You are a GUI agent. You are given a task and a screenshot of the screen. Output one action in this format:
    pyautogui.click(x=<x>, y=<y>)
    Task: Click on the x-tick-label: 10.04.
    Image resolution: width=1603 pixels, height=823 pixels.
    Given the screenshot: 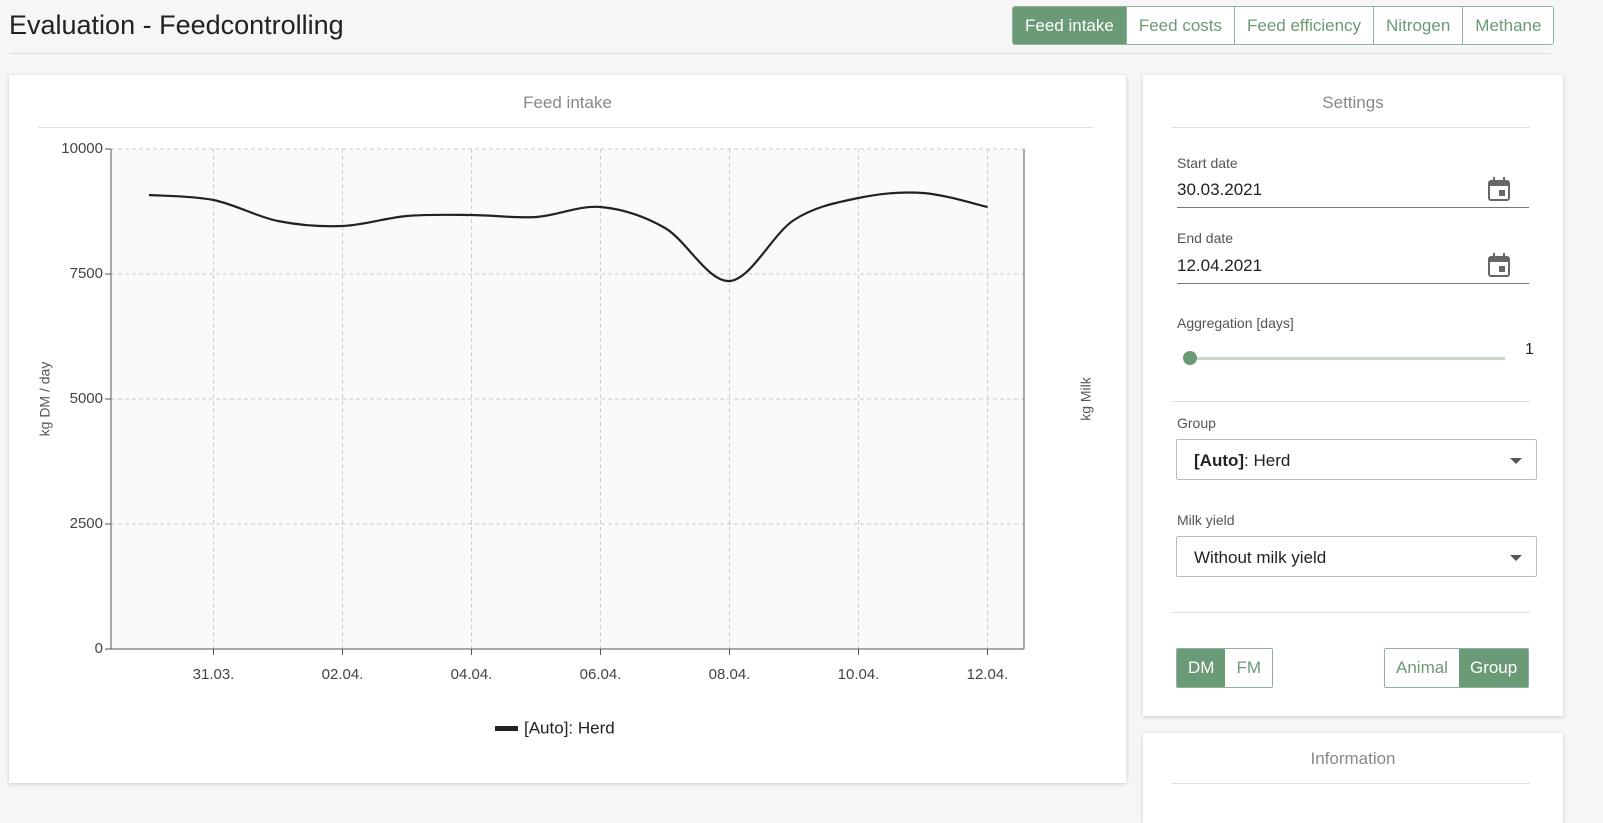 What is the action you would take?
    pyautogui.click(x=859, y=674)
    